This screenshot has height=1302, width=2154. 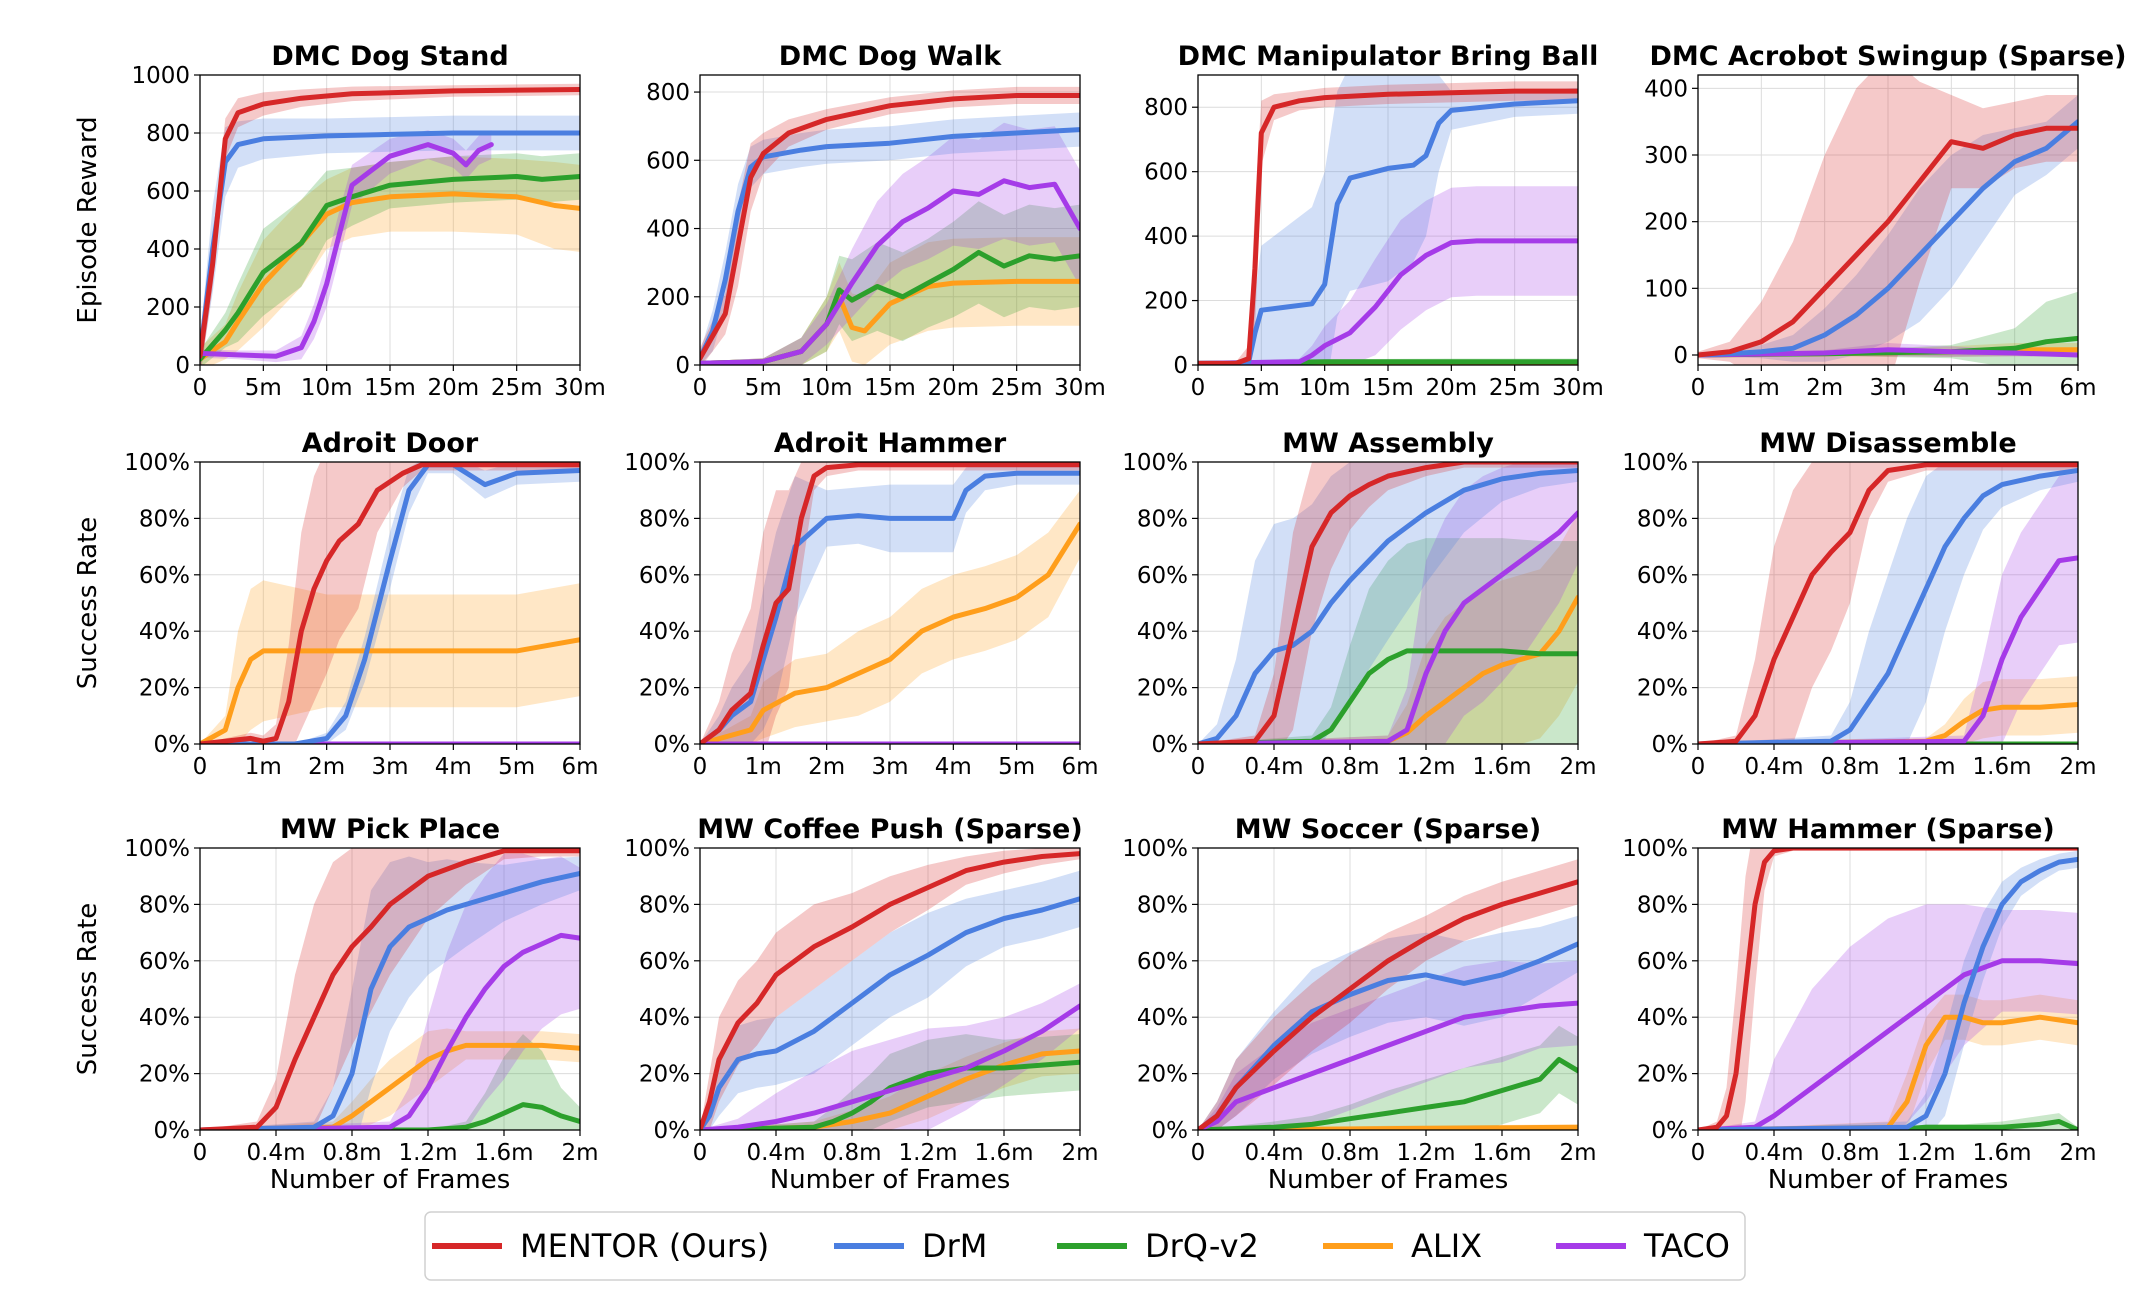 I want to click on panel-title: MW Hammer (Sparse), so click(x=1888, y=829).